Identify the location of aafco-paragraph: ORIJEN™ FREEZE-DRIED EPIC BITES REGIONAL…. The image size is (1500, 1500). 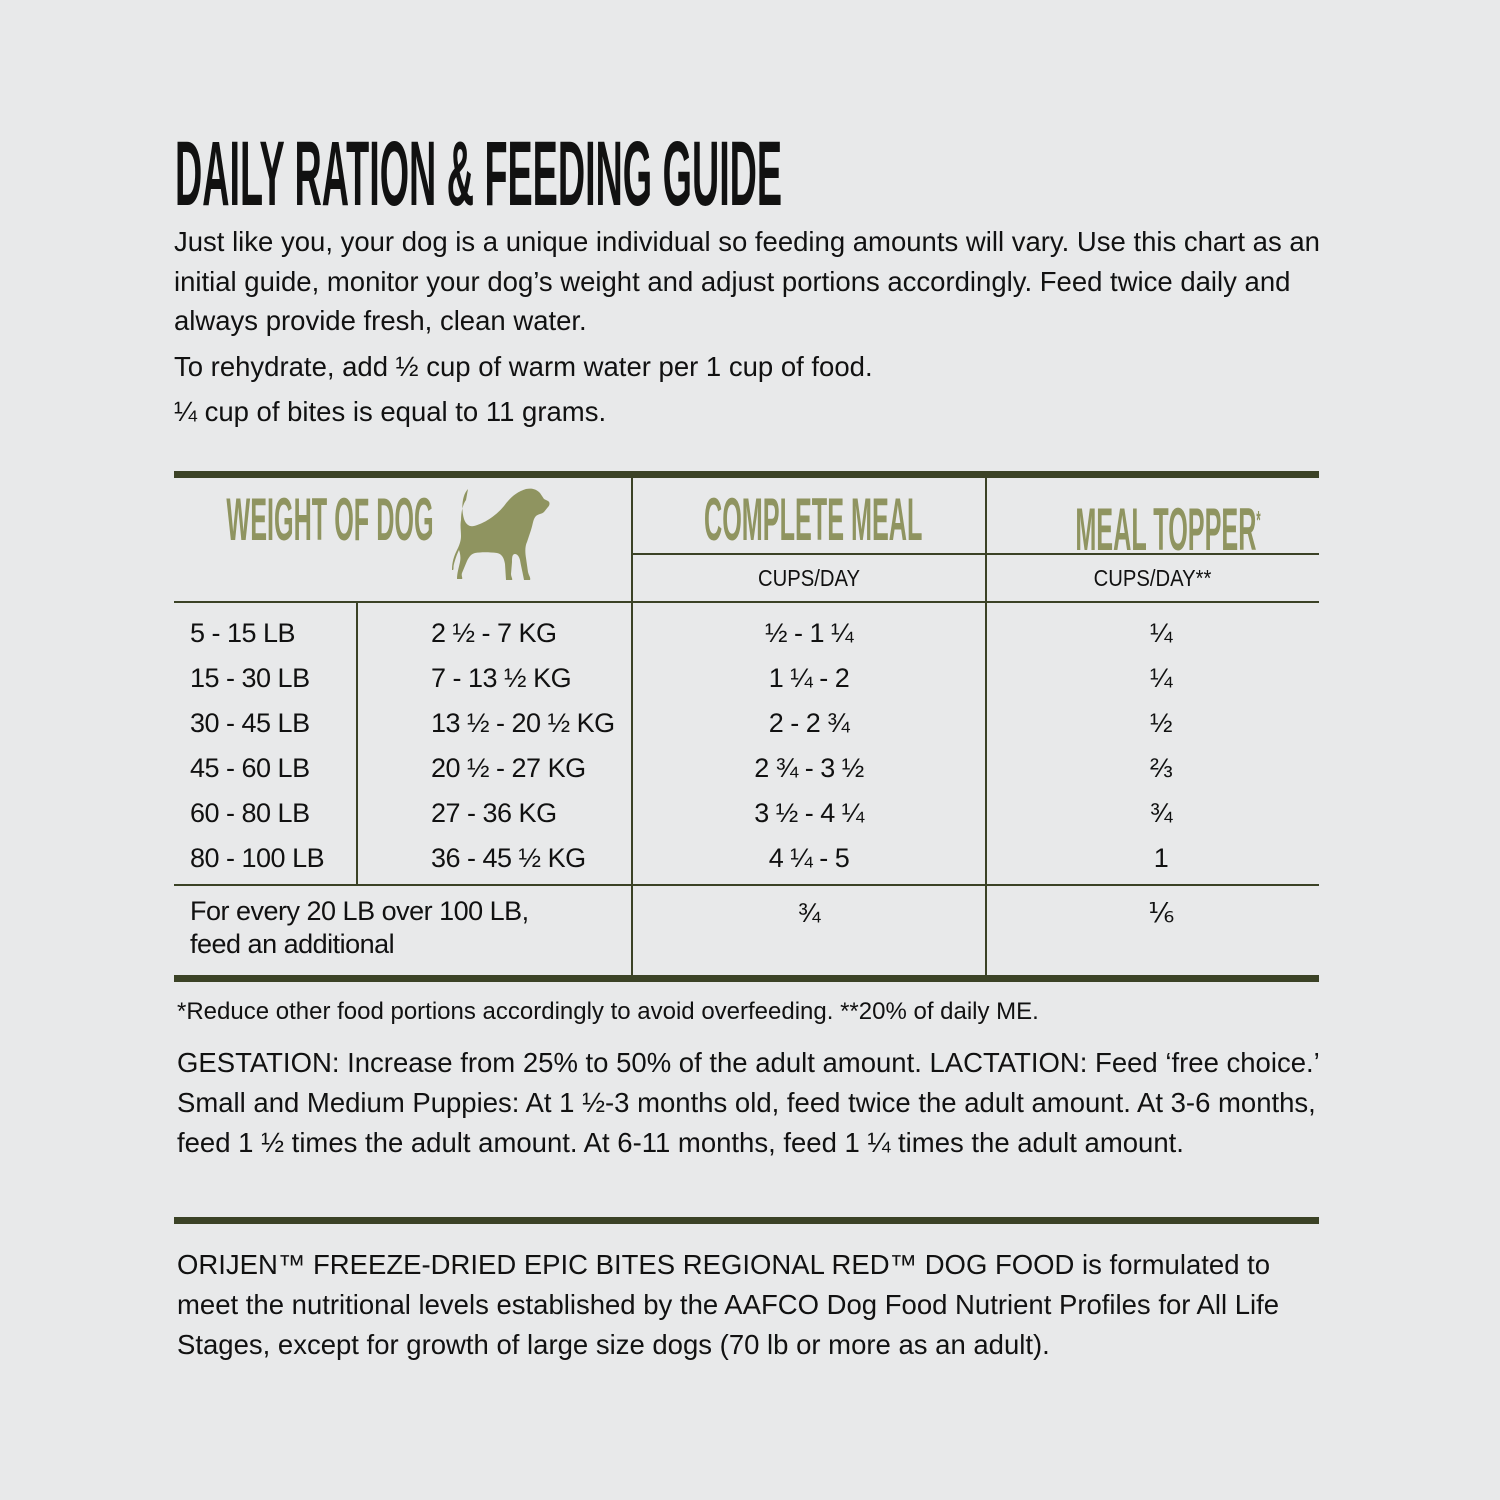
(752, 1305).